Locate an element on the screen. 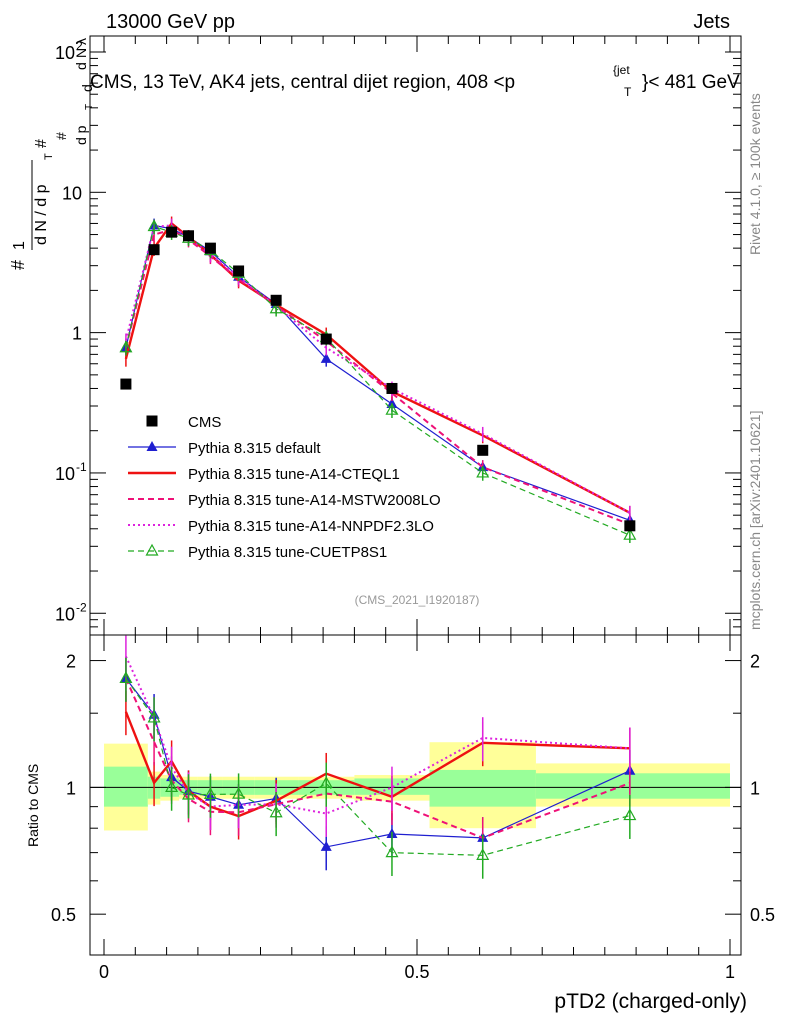  legend-label: Pythia 8.315 tune-A14-CTEQL1 is located at coordinates (294, 474).